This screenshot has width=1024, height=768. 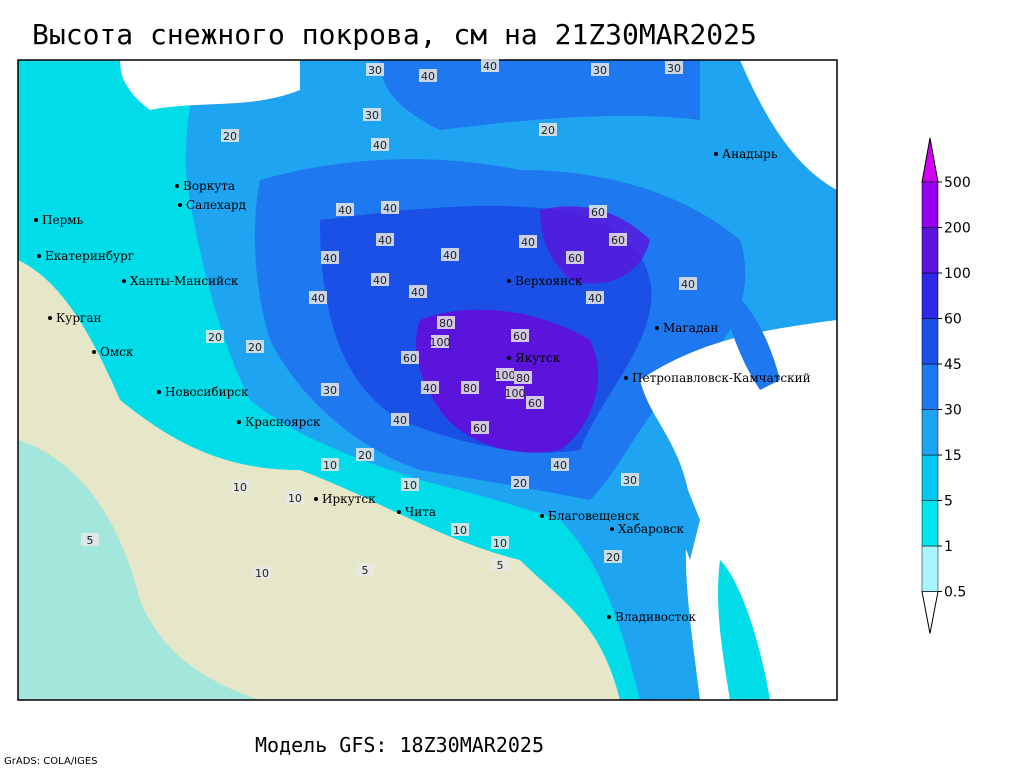 I want to click on kamchatka, so click(x=750, y=335).